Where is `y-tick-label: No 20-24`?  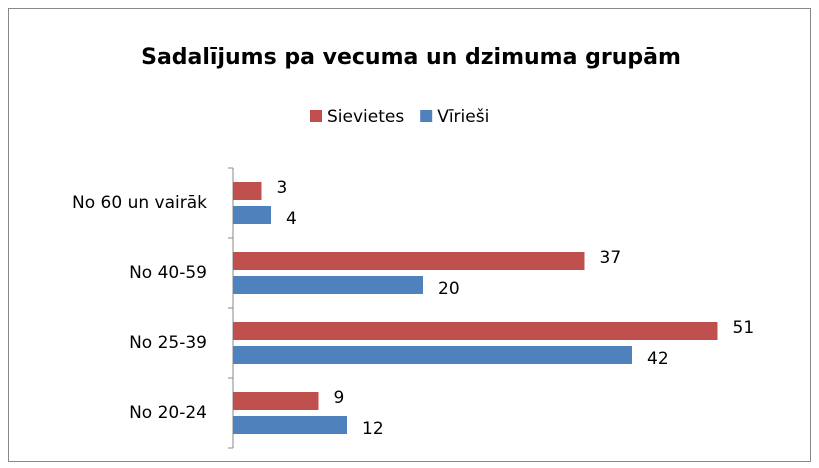 y-tick-label: No 20-24 is located at coordinates (168, 413).